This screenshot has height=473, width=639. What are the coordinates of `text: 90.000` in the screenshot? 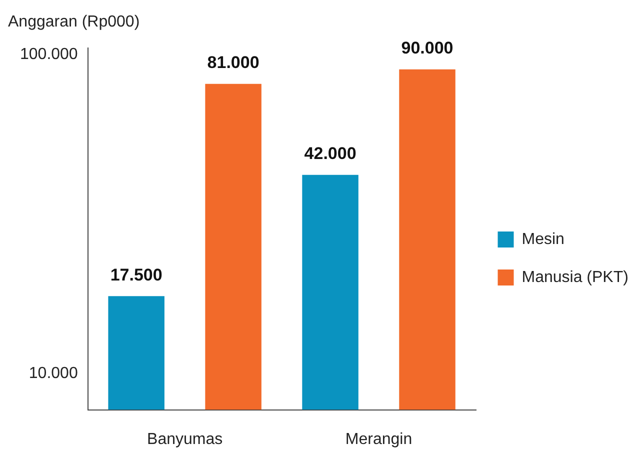 It's located at (427, 48).